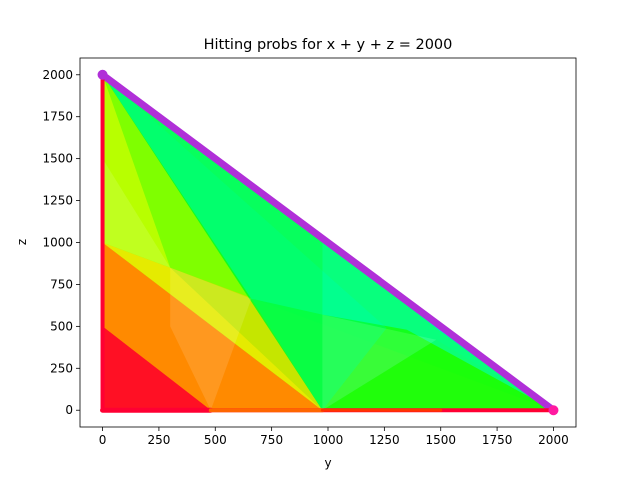 The width and height of the screenshot is (640, 480). What do you see at coordinates (57, 159) in the screenshot?
I see `y-tick-label: 1500` at bounding box center [57, 159].